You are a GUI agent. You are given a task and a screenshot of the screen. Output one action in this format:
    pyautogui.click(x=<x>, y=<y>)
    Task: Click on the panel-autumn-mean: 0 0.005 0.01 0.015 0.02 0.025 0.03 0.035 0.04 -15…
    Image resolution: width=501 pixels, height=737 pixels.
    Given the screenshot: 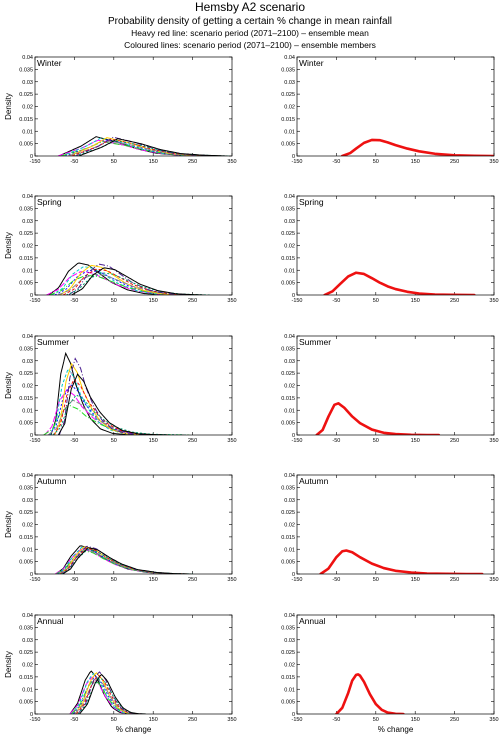 What is the action you would take?
    pyautogui.click(x=389, y=528)
    